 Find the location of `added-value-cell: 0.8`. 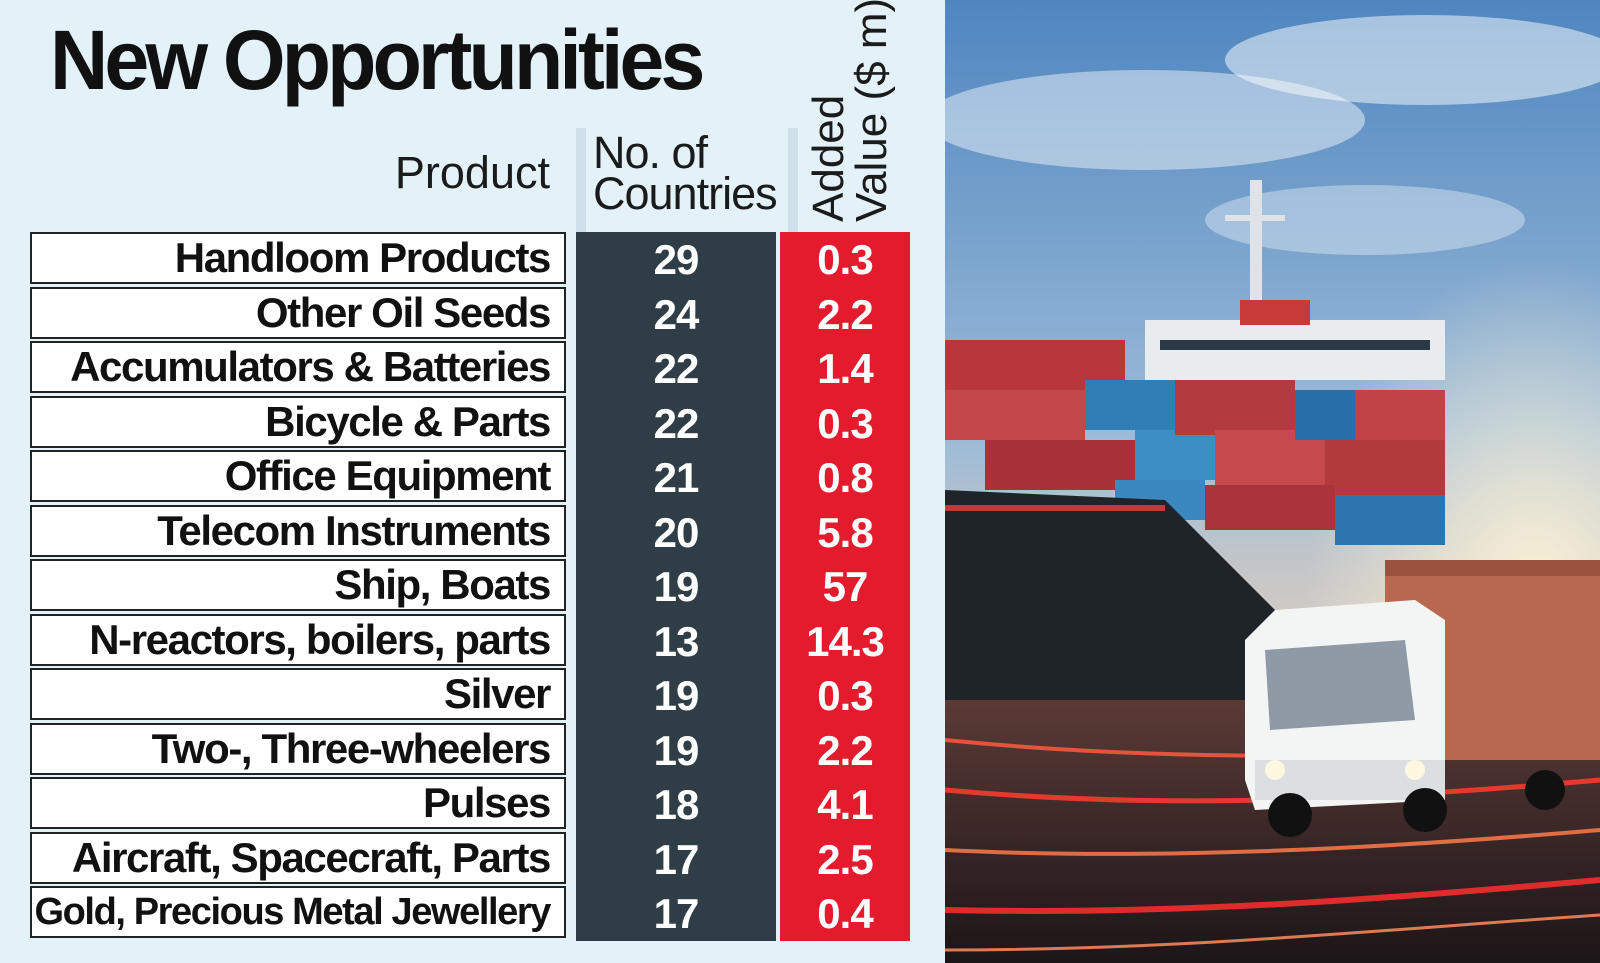

added-value-cell: 0.8 is located at coordinates (845, 477).